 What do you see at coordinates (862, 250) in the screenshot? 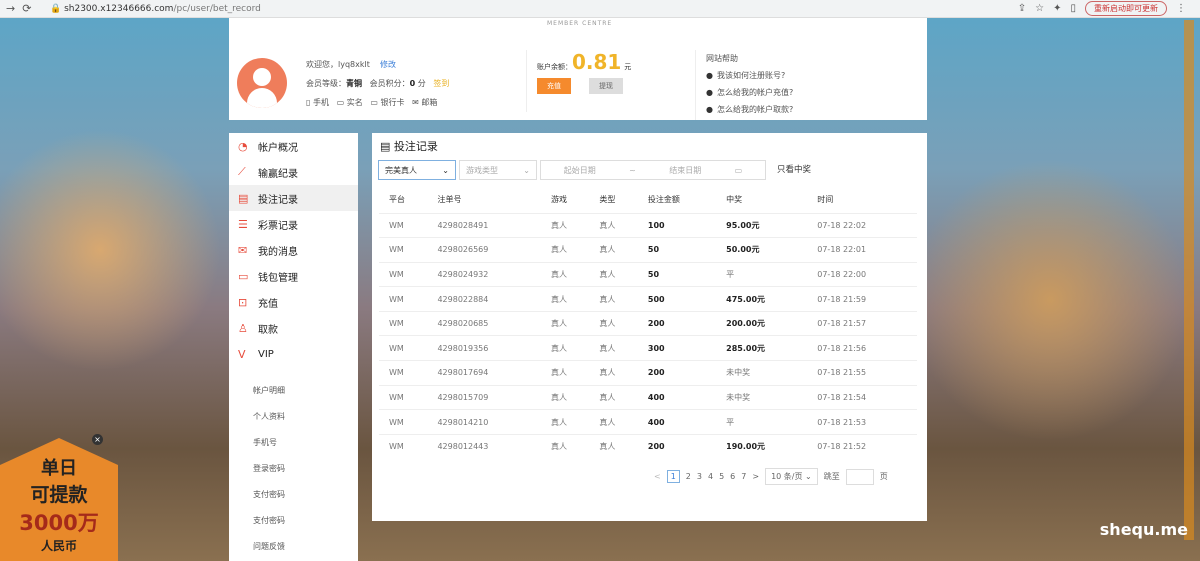
I see `table-cell: 07-18 22:01` at bounding box center [862, 250].